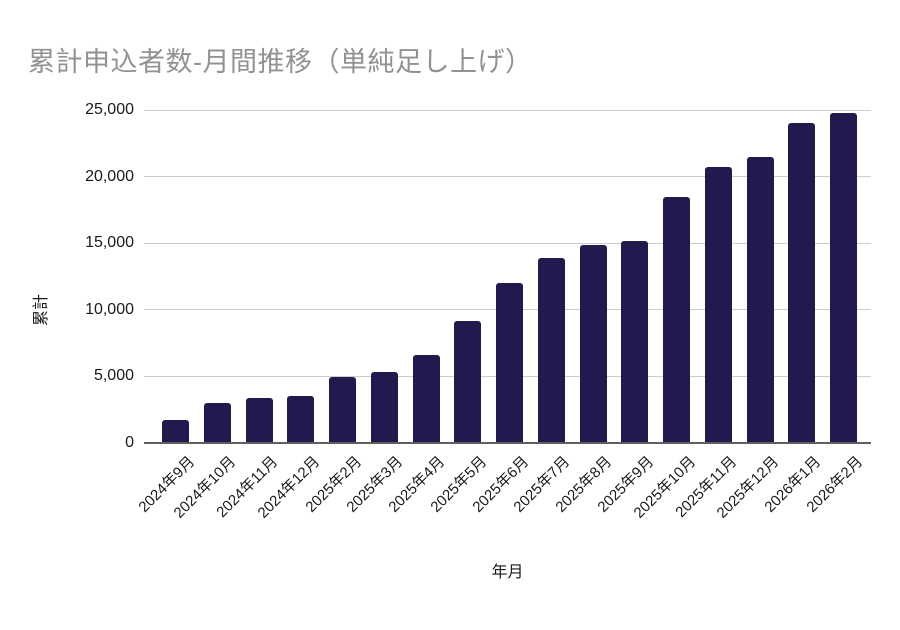  I want to click on bar-2025年2月, so click(342, 410).